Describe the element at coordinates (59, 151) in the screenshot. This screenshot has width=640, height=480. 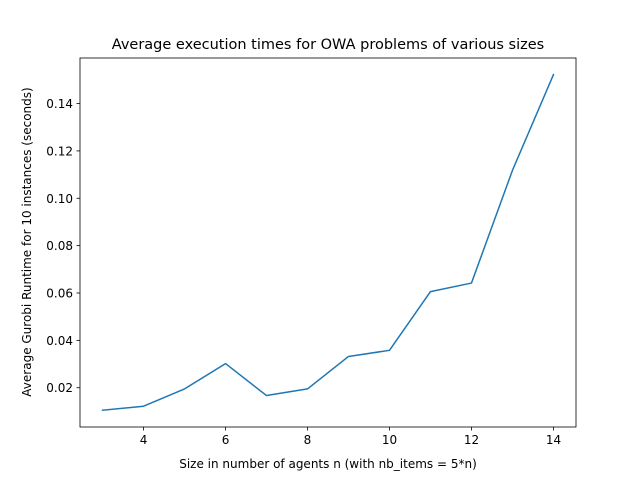
I see `y-tick-label: 0.12` at that location.